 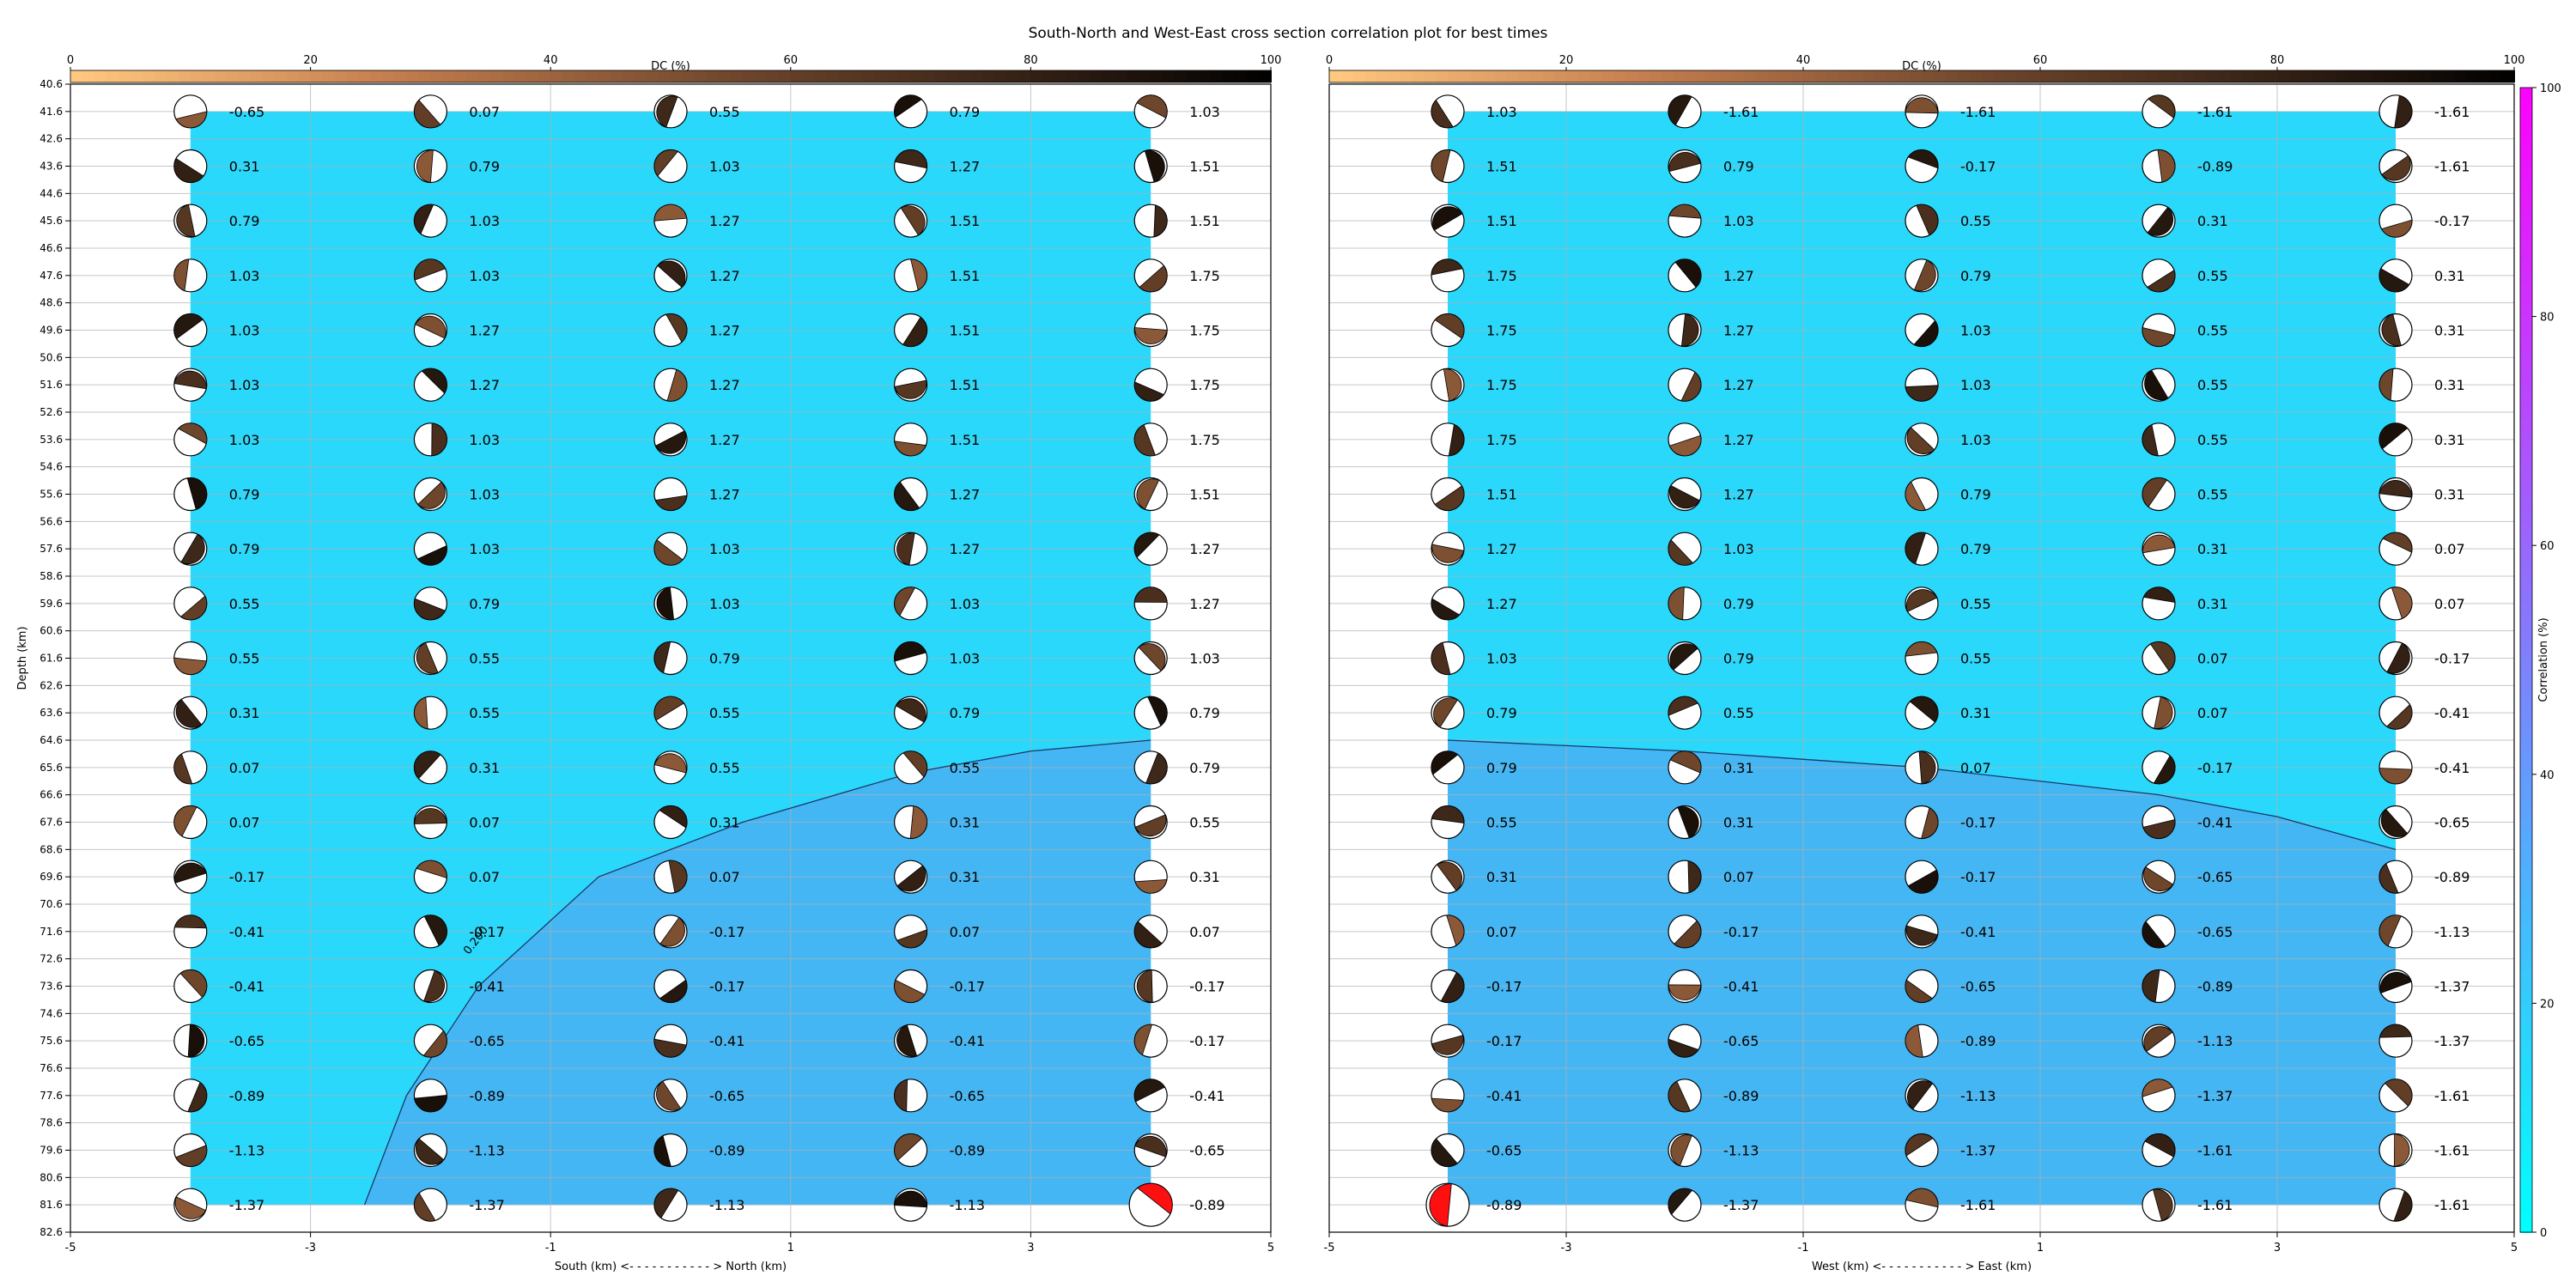 I want to click on y-tick-label: 78.6, so click(x=51, y=1123).